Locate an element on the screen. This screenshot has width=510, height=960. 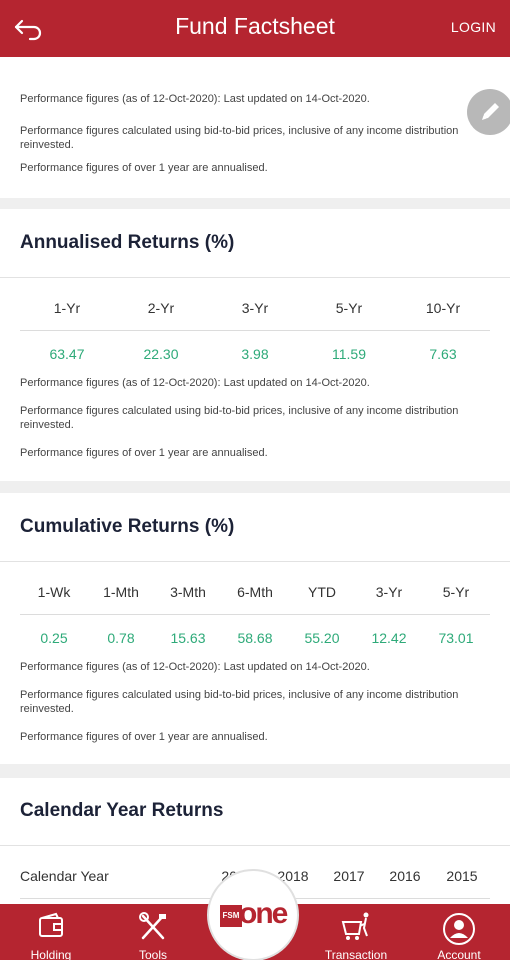
cart-icon is located at coordinates (355, 926).